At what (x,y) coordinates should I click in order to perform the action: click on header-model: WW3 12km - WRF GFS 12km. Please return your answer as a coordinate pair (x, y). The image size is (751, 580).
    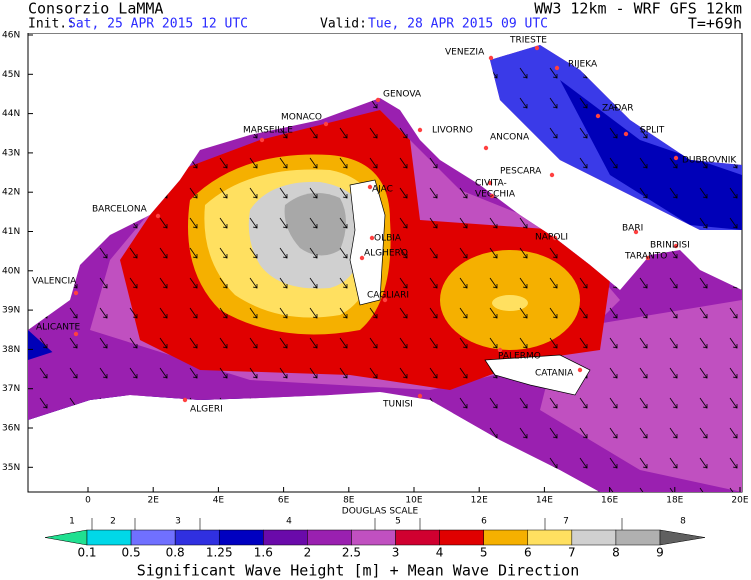
    Looking at the image, I should click on (638, 9).